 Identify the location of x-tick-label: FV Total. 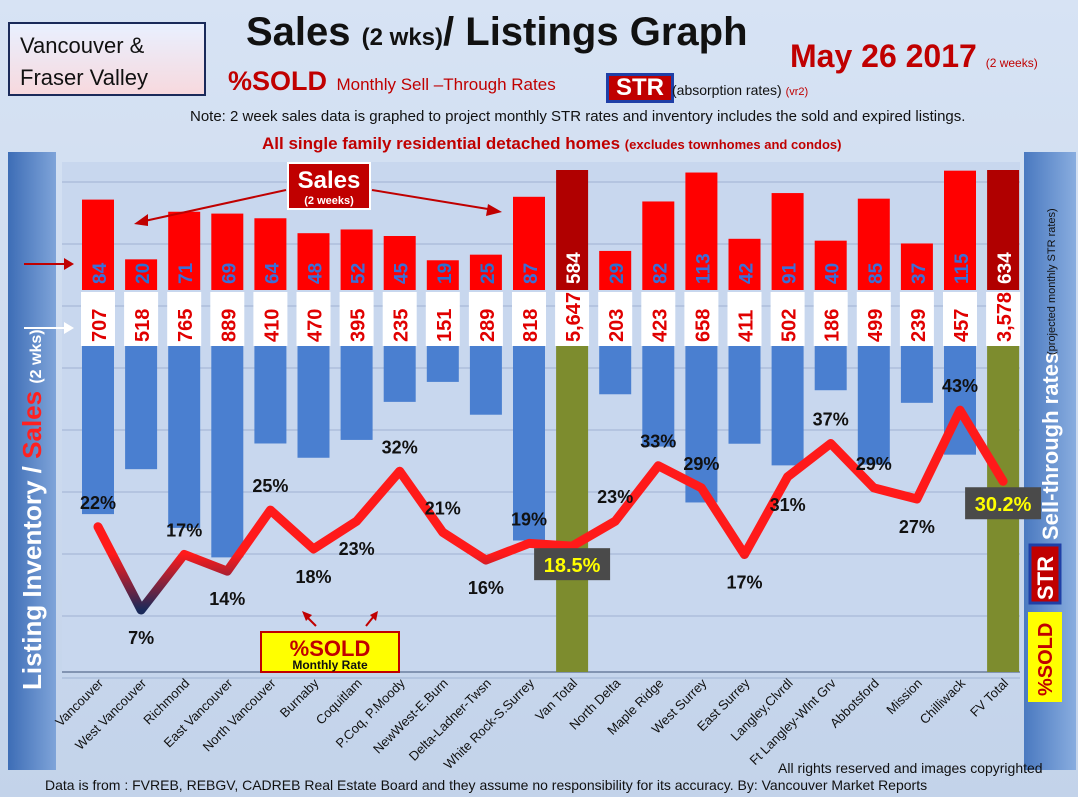
(989, 697).